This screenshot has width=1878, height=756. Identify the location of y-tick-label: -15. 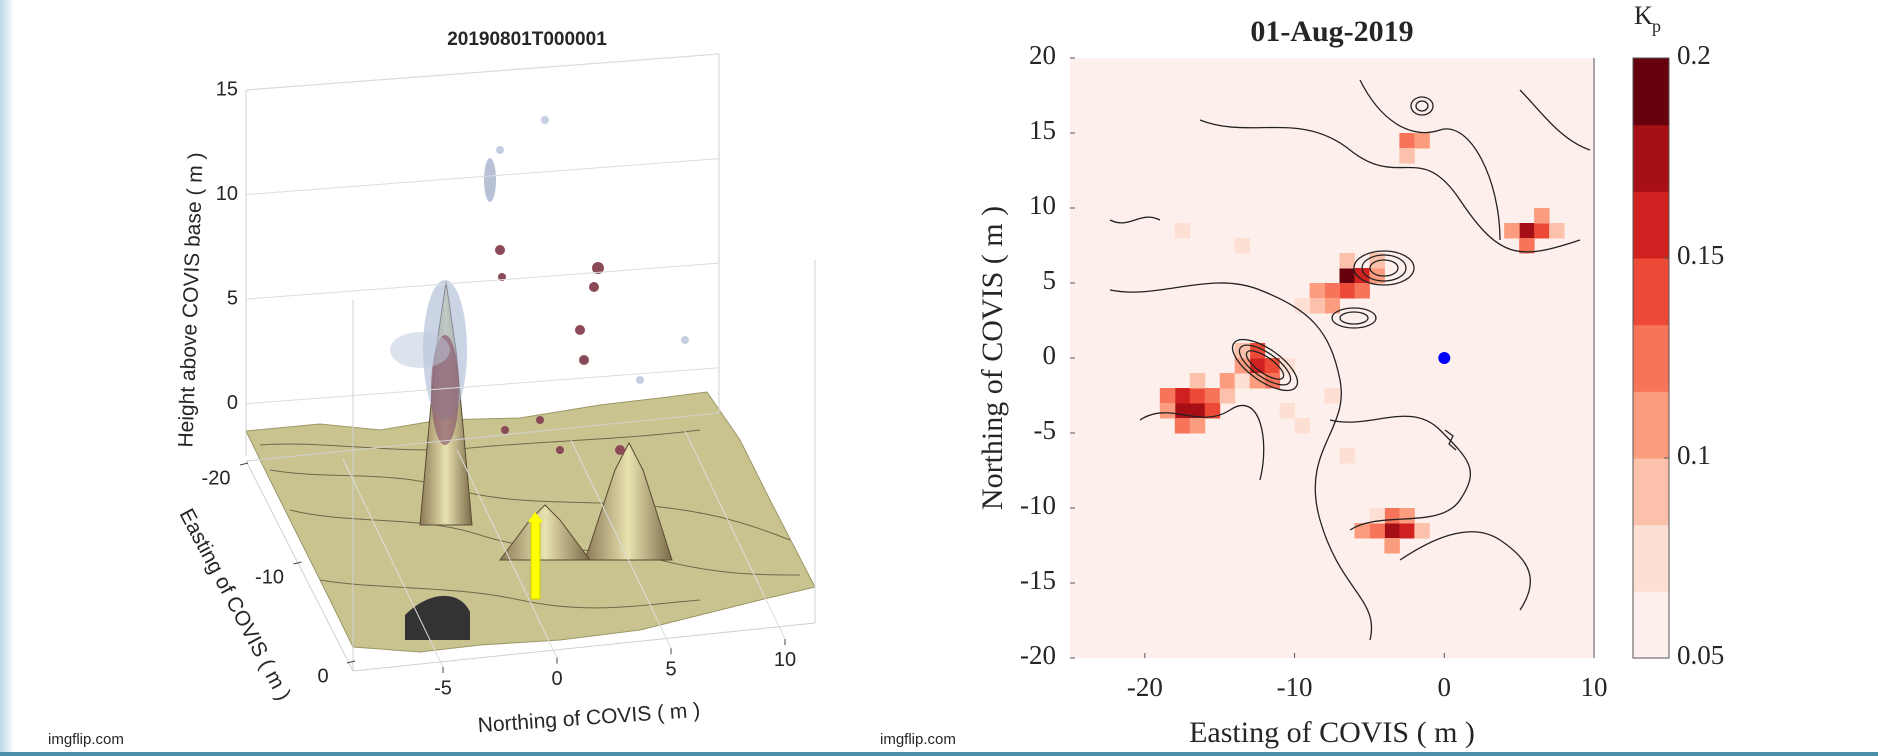
(1038, 580).